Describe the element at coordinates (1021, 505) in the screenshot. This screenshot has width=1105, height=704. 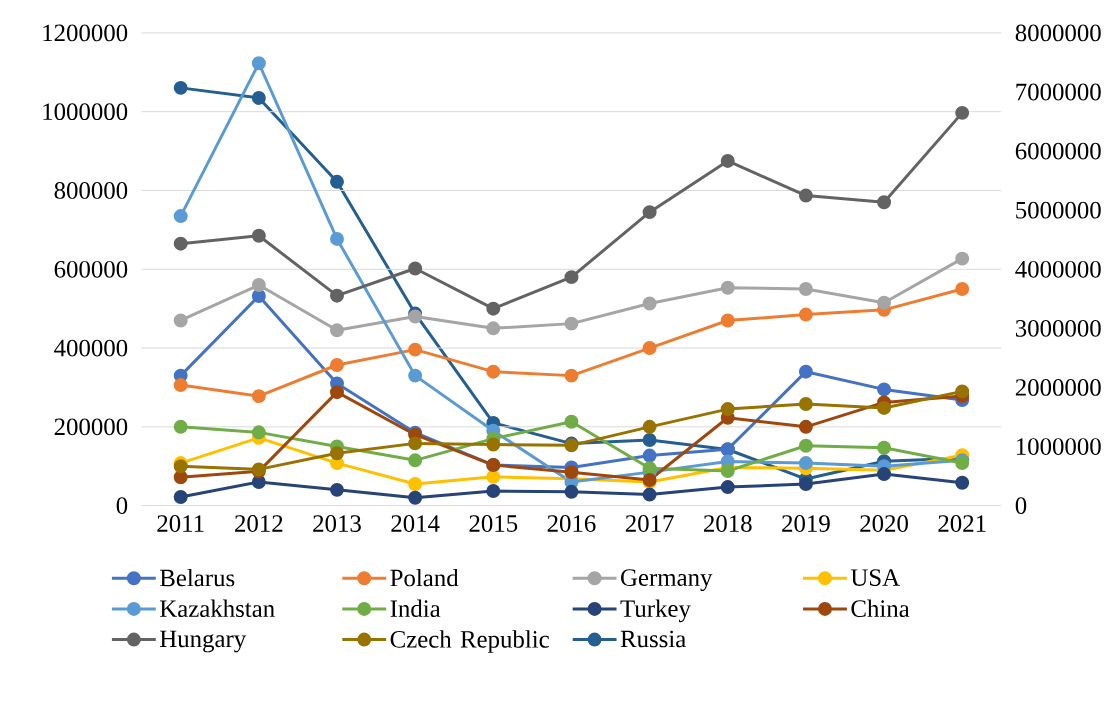
I see `y2-tick-label: 0` at that location.